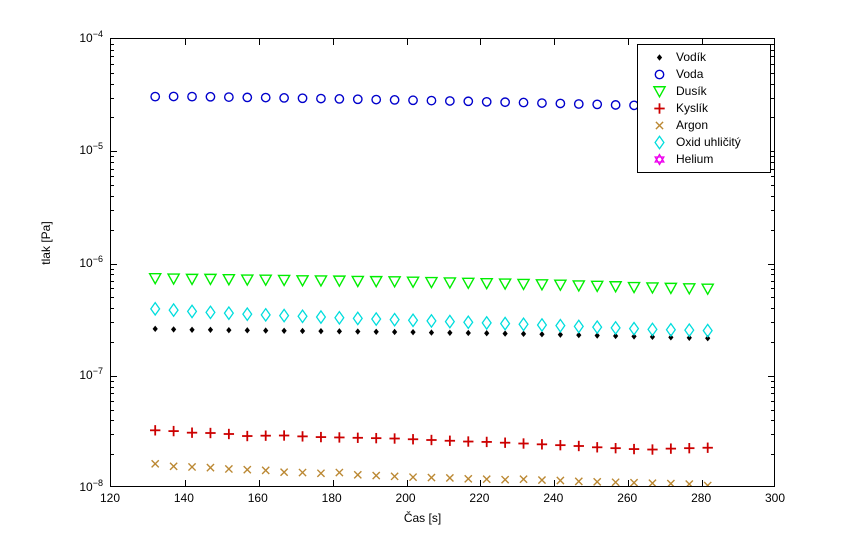 This screenshot has width=845, height=541. What do you see at coordinates (46, 243) in the screenshot?
I see `y-axis-title: tlak [Pa]` at bounding box center [46, 243].